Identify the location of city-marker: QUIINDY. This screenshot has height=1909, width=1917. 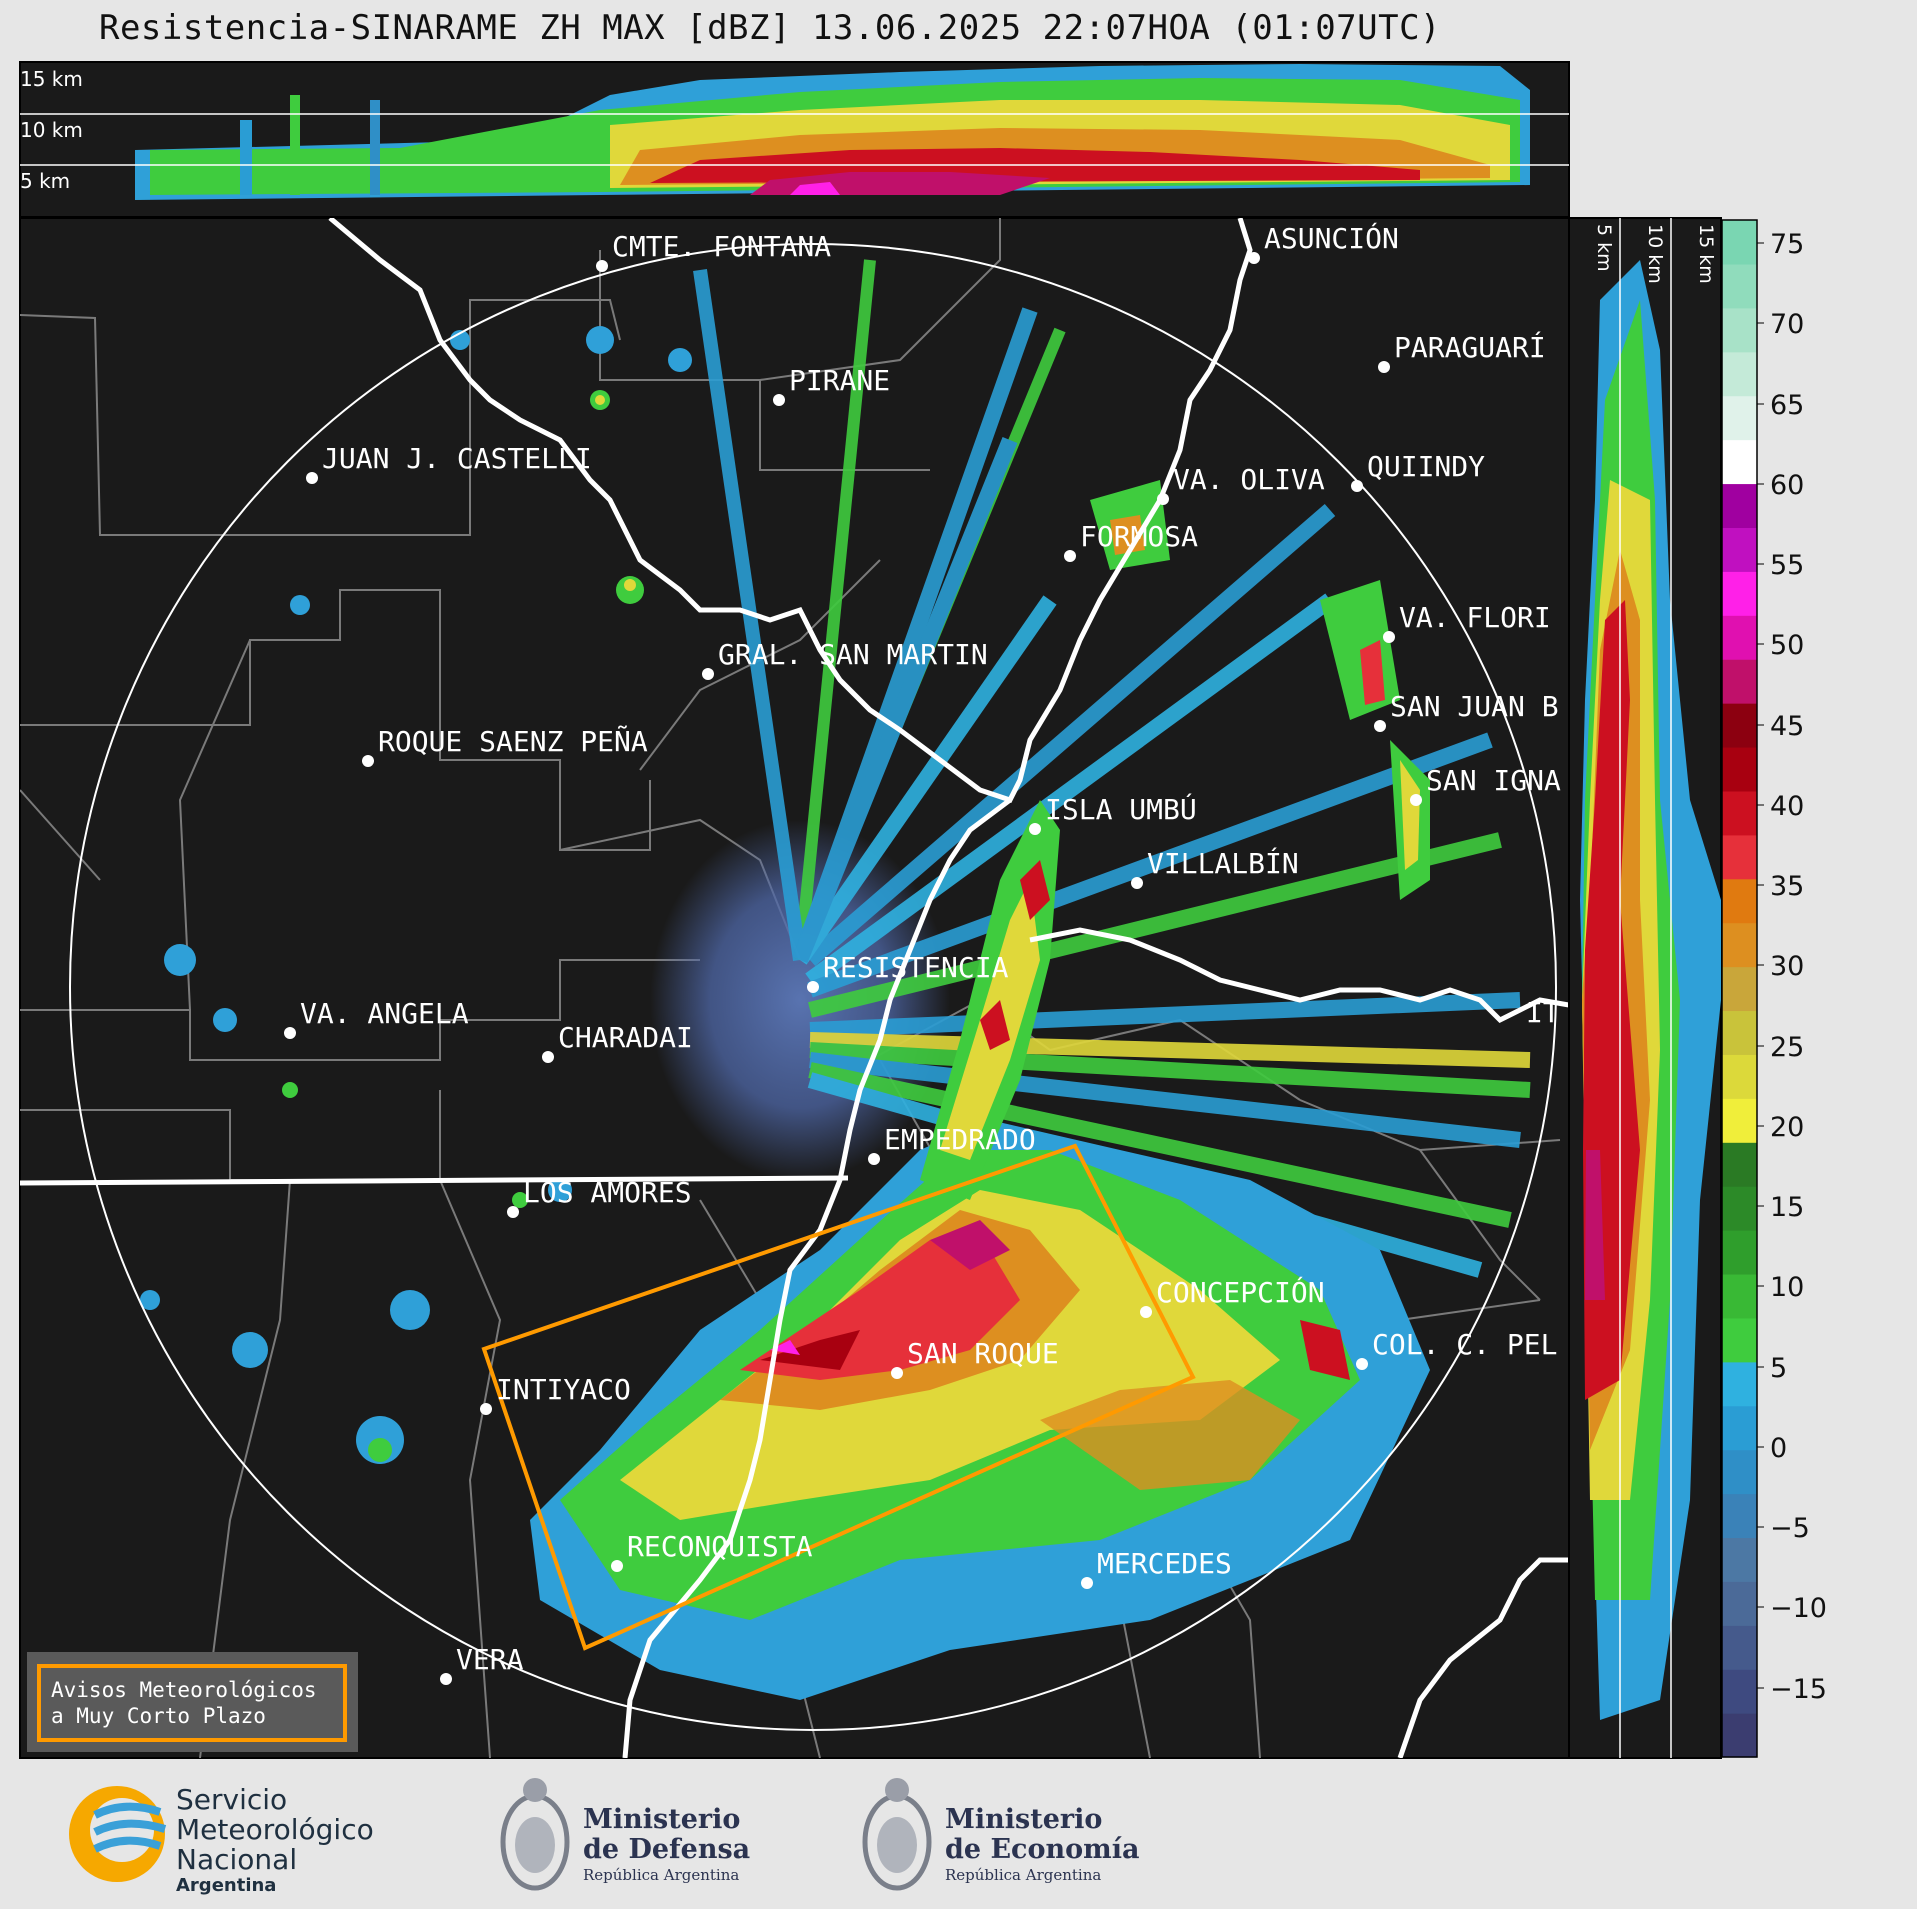
(1418, 471).